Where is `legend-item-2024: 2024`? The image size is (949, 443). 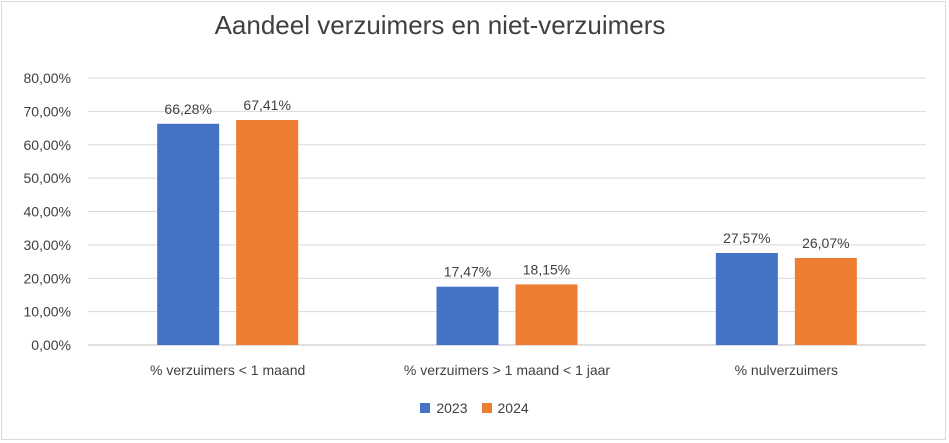 legend-item-2024: 2024 is located at coordinates (505, 408).